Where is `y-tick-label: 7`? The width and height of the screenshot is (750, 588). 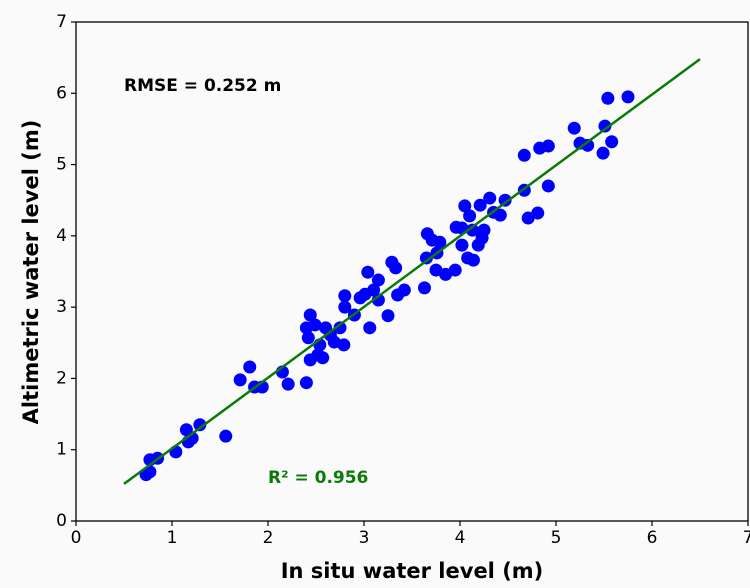
y-tick-label: 7 is located at coordinates (61, 22).